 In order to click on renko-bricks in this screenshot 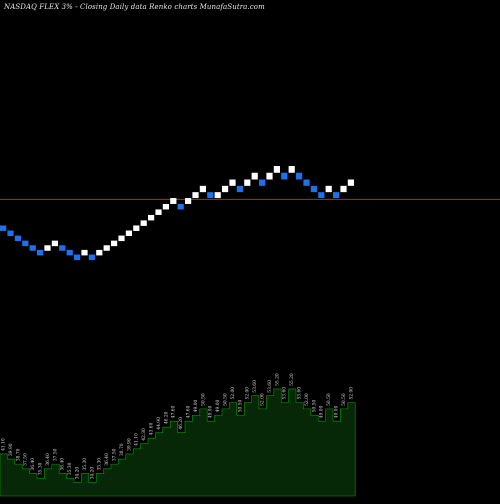, I will do `click(177, 213)`.